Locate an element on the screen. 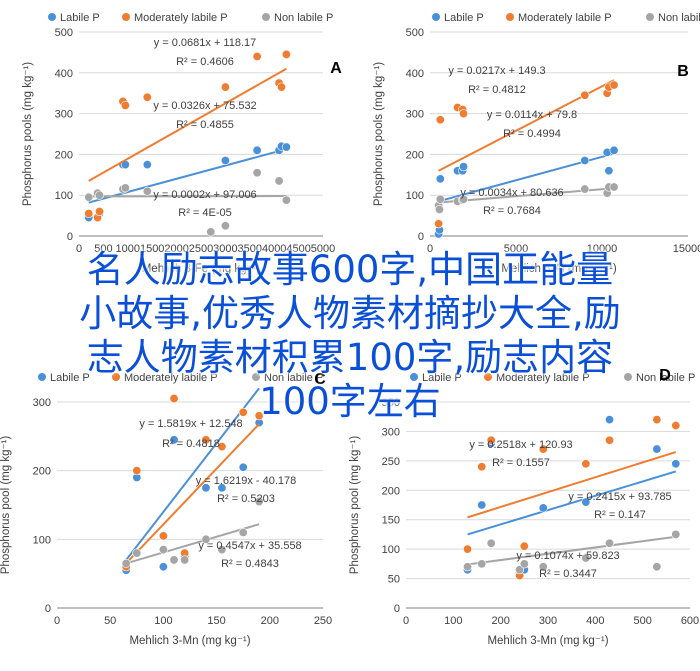 The width and height of the screenshot is (700, 671). trend-equation: y = 0.0326x + 75.532 is located at coordinates (204, 106).